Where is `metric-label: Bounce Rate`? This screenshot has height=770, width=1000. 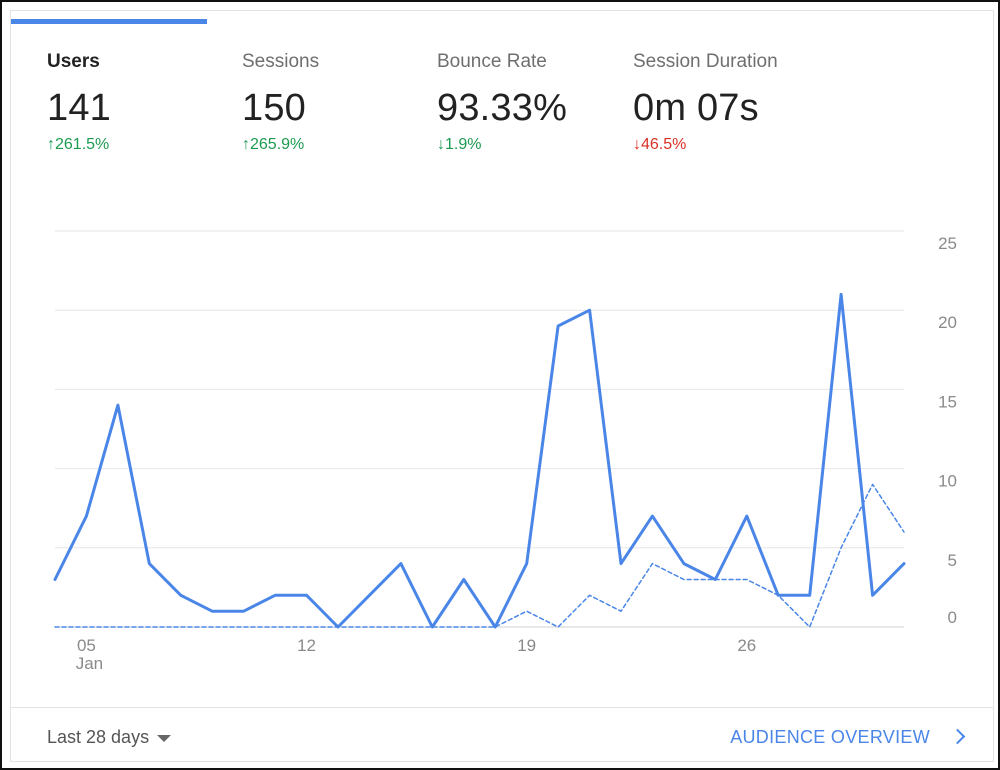 metric-label: Bounce Rate is located at coordinates (492, 61).